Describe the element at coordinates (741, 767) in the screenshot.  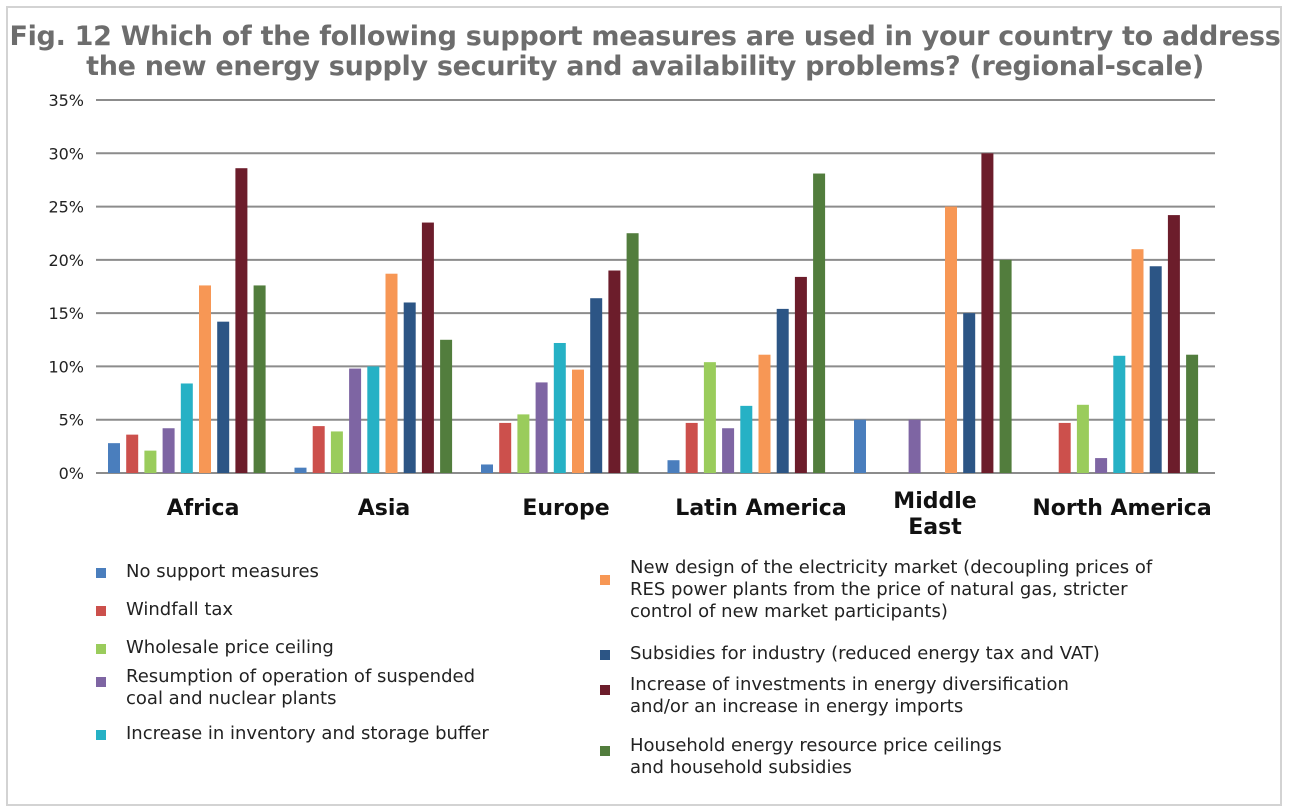
I see `legend-label-line: and household subsidies` at that location.